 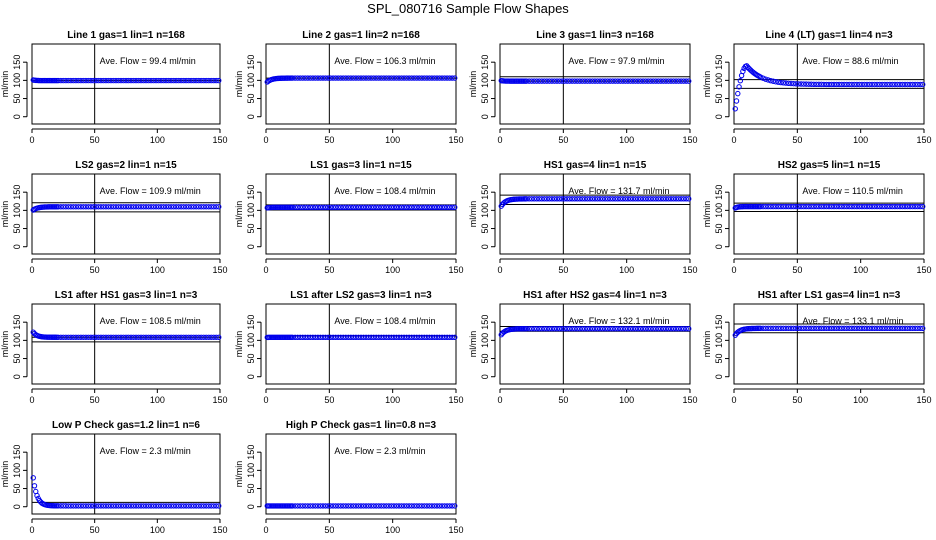 I want to click on average-flow-annotation: Ave. Flow = 108.4 ml/min, so click(x=384, y=321).